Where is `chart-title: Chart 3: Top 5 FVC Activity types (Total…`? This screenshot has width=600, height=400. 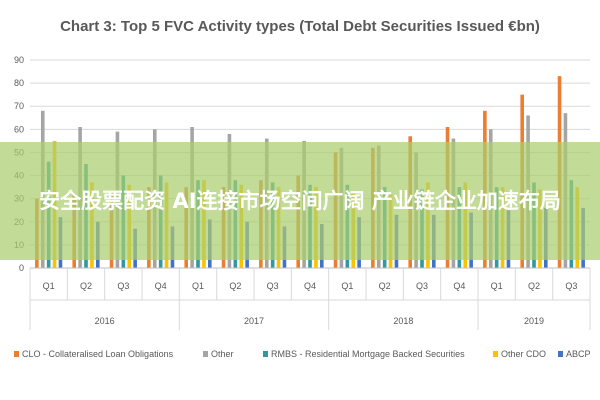 chart-title: Chart 3: Top 5 FVC Activity types (Total… is located at coordinates (300, 26).